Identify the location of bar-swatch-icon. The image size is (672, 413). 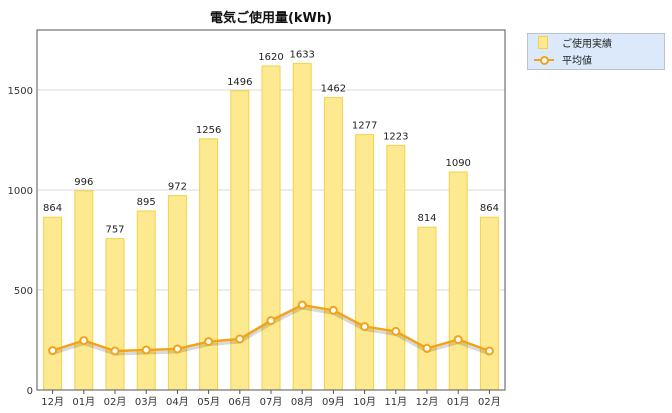
(543, 42).